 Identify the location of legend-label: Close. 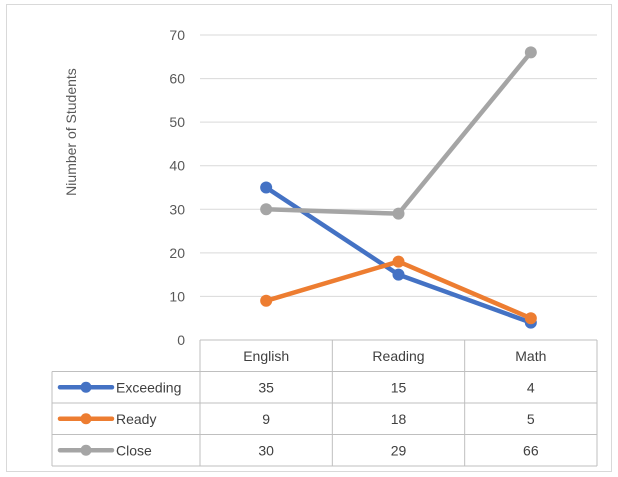
(134, 450).